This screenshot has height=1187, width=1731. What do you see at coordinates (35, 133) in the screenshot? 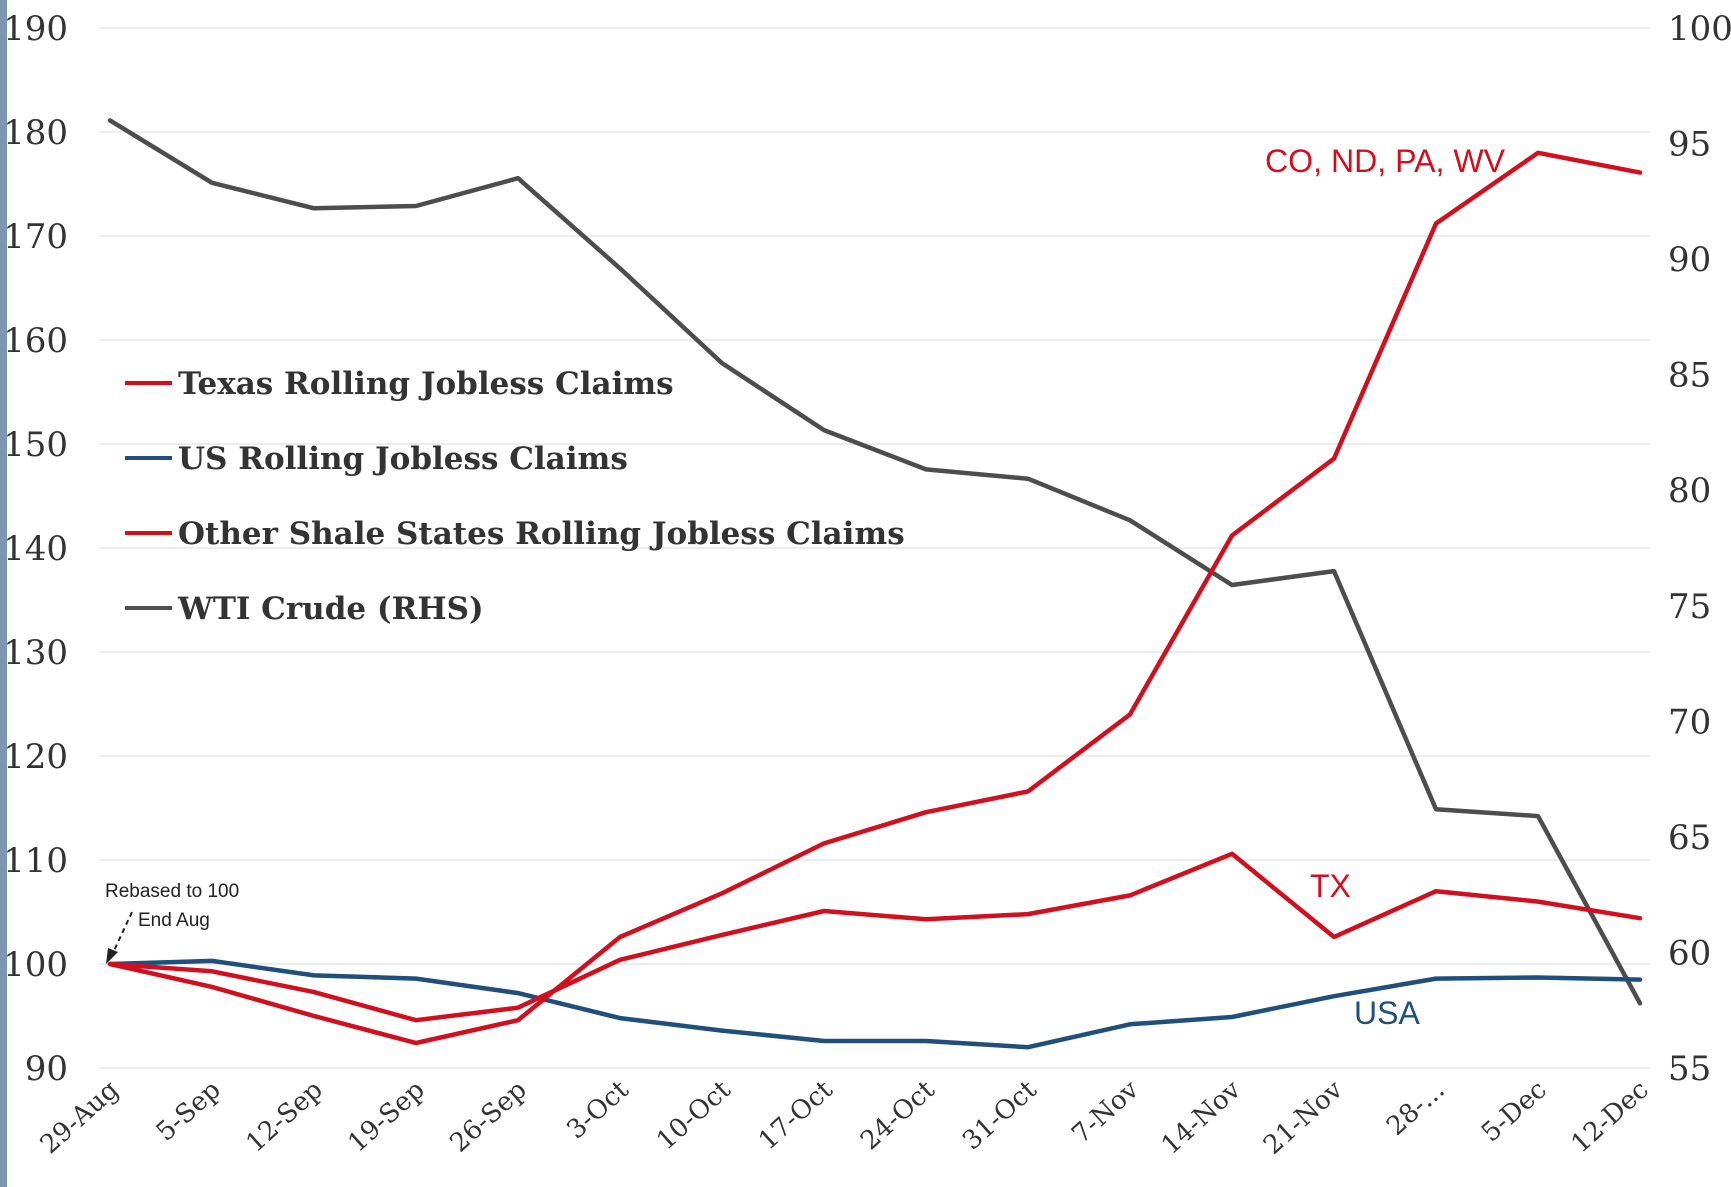
I see `y-tick-label-left: 180` at bounding box center [35, 133].